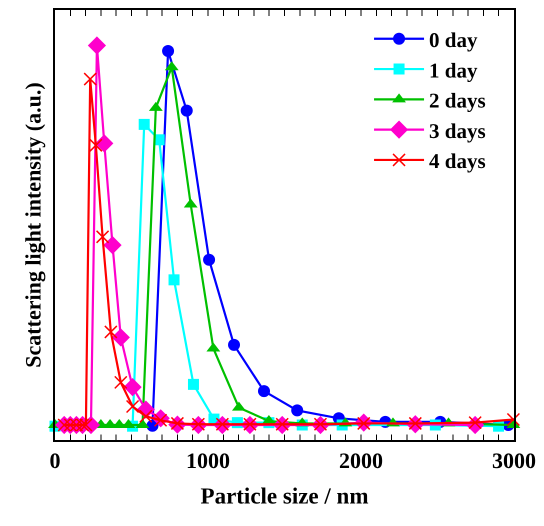 The image size is (544, 526). What do you see at coordinates (457, 100) in the screenshot?
I see `legend-label: 2 days` at bounding box center [457, 100].